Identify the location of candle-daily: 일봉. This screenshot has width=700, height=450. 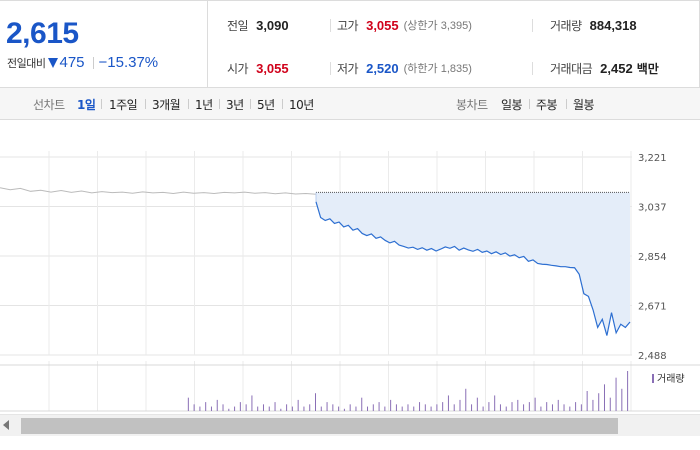
(512, 105).